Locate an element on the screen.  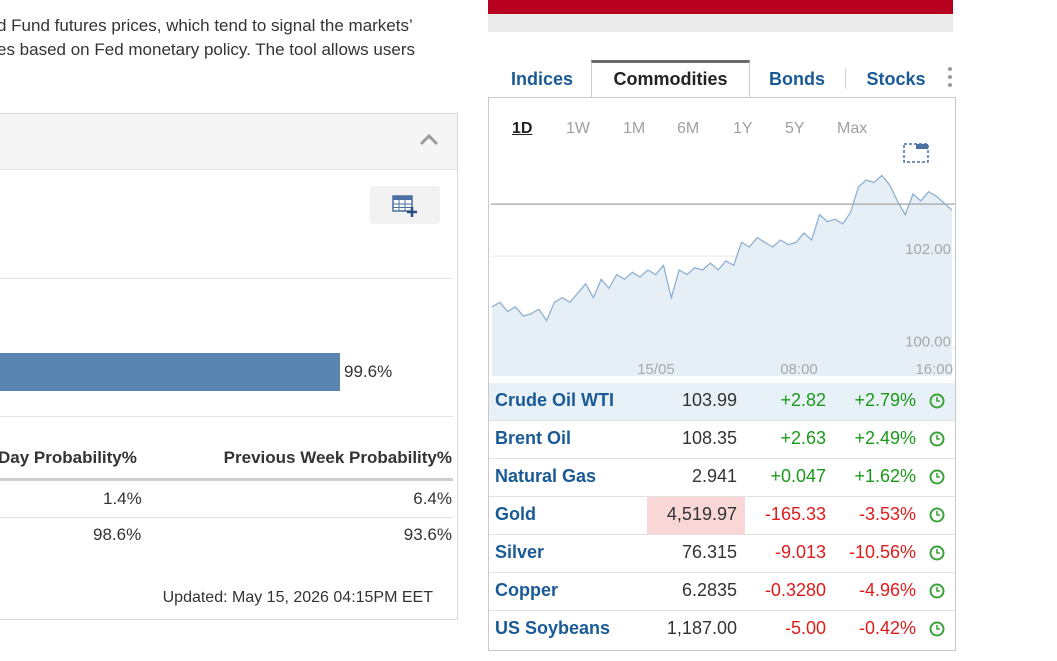
chevron-up-icon is located at coordinates (429, 139).